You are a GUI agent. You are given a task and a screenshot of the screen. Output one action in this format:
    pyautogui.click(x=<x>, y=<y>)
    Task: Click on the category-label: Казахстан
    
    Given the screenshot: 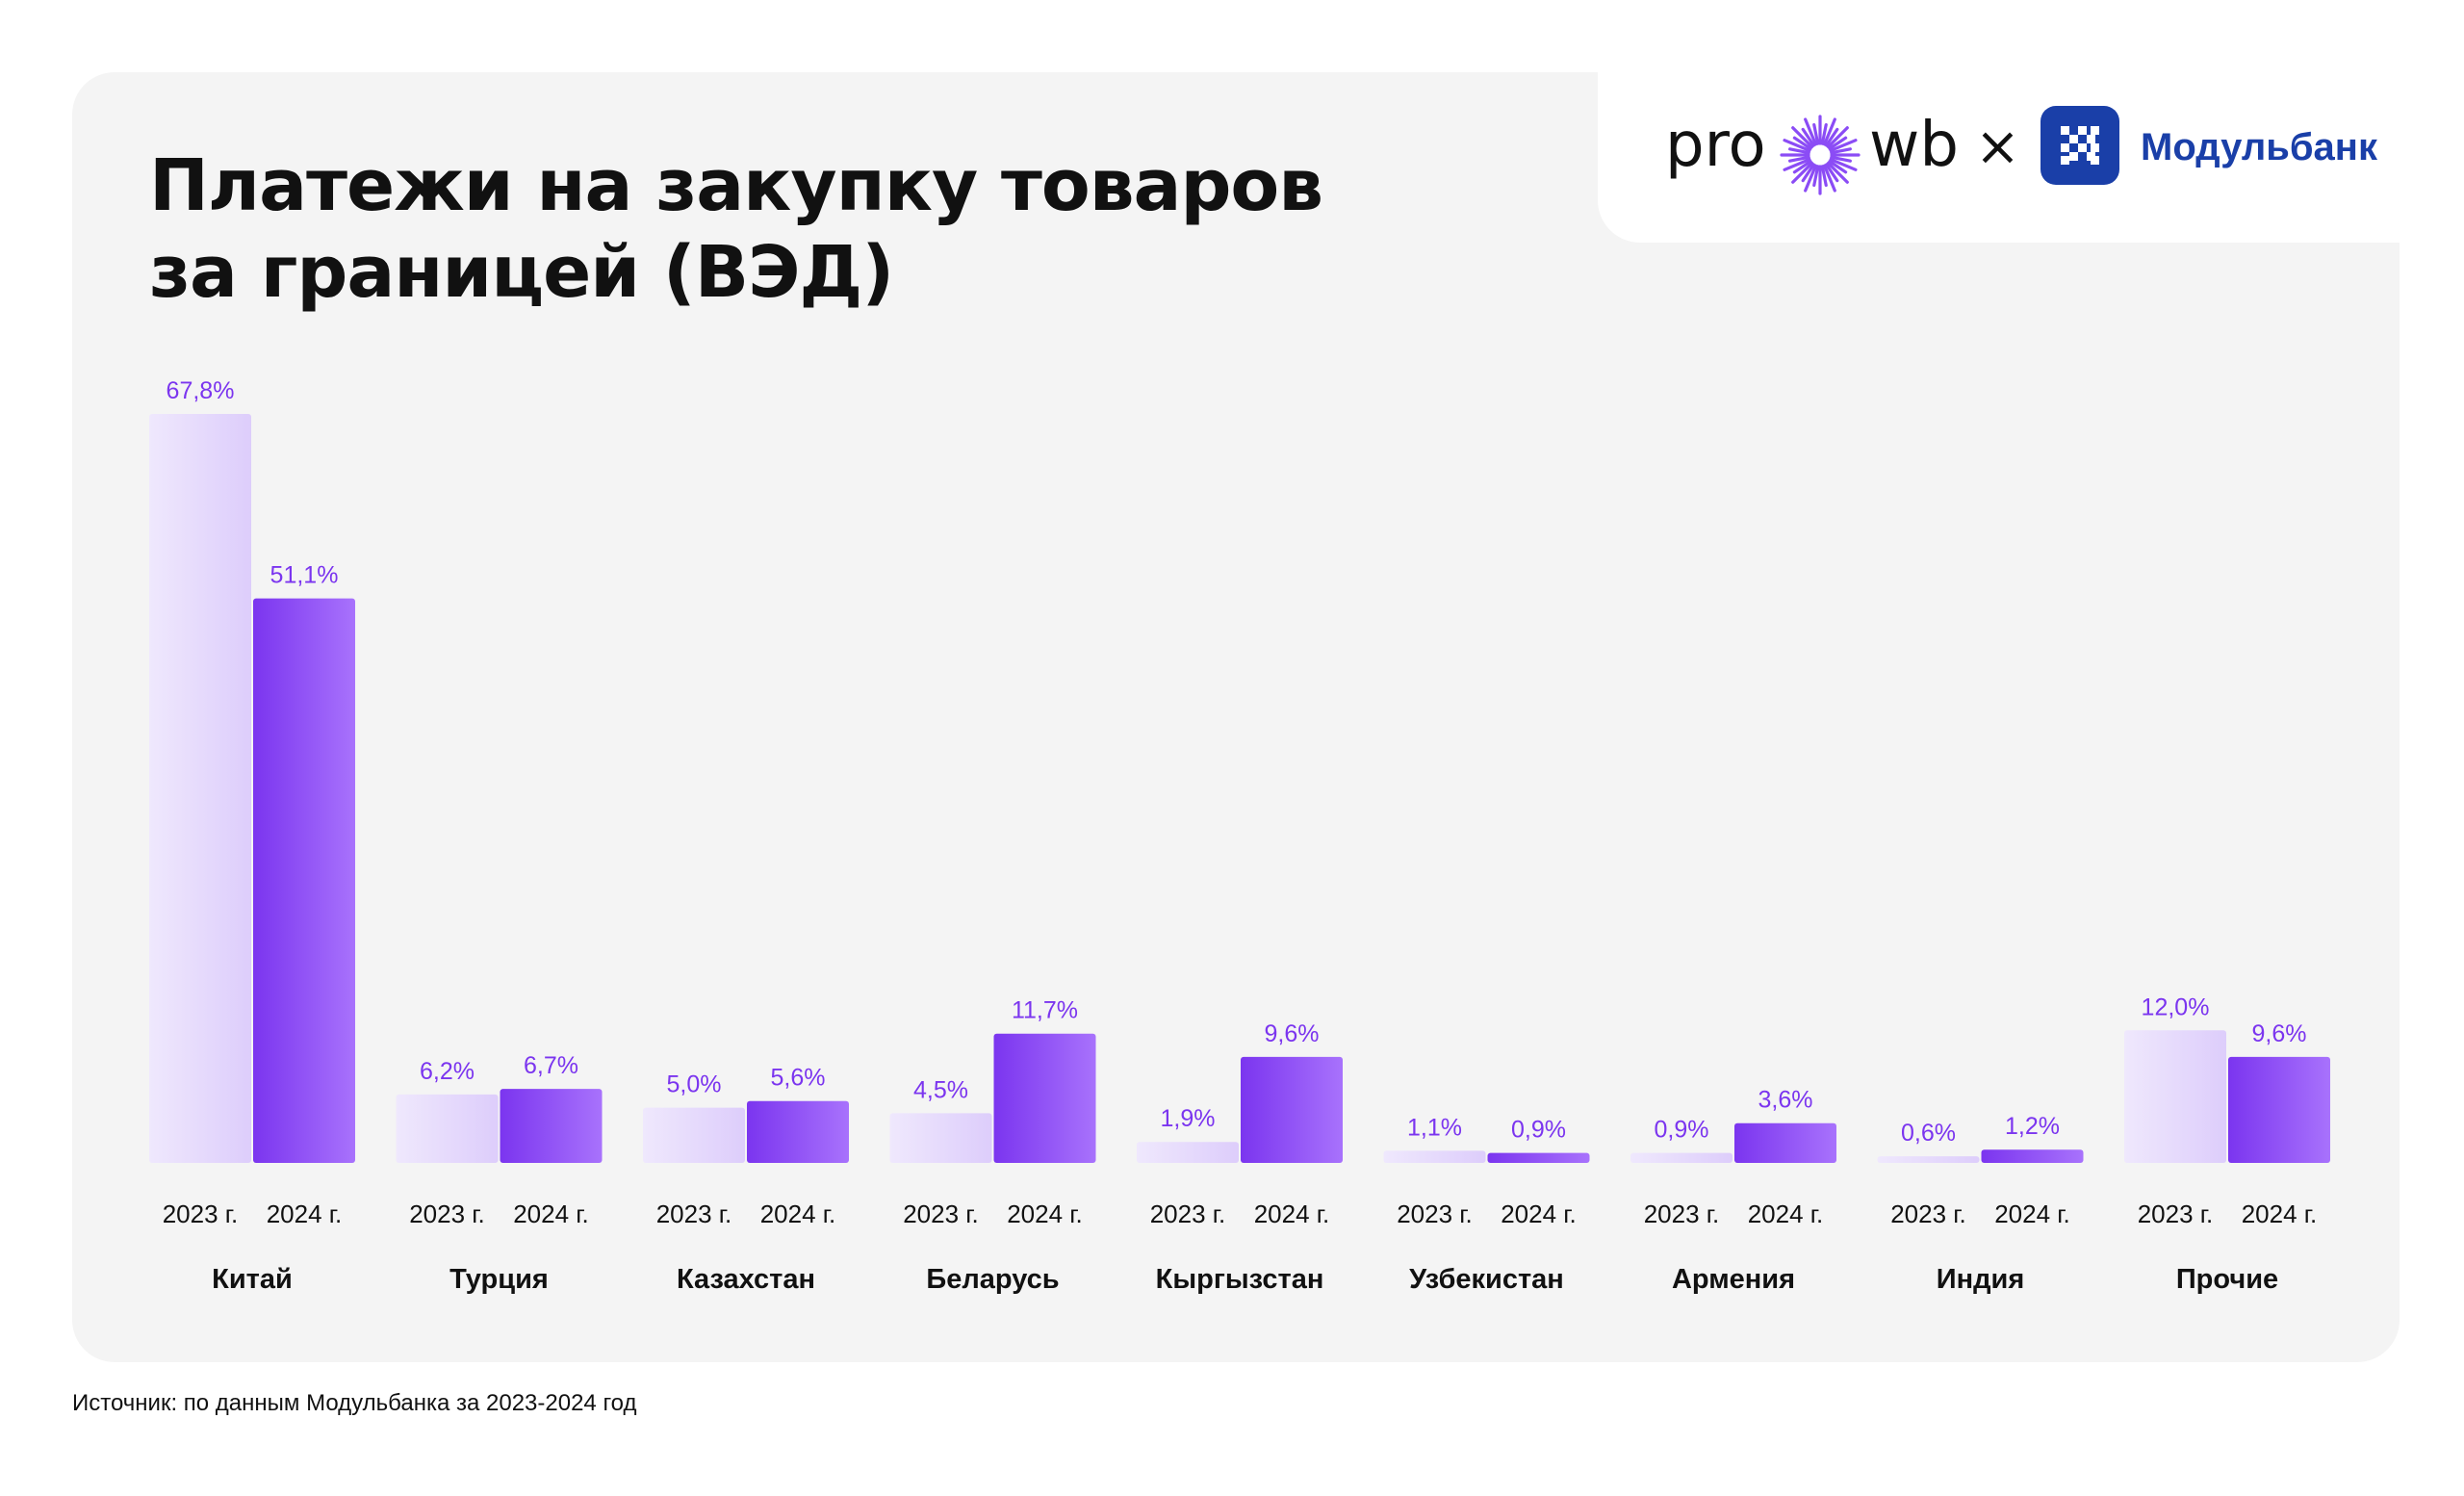 What is the action you would take?
    pyautogui.click(x=746, y=1279)
    